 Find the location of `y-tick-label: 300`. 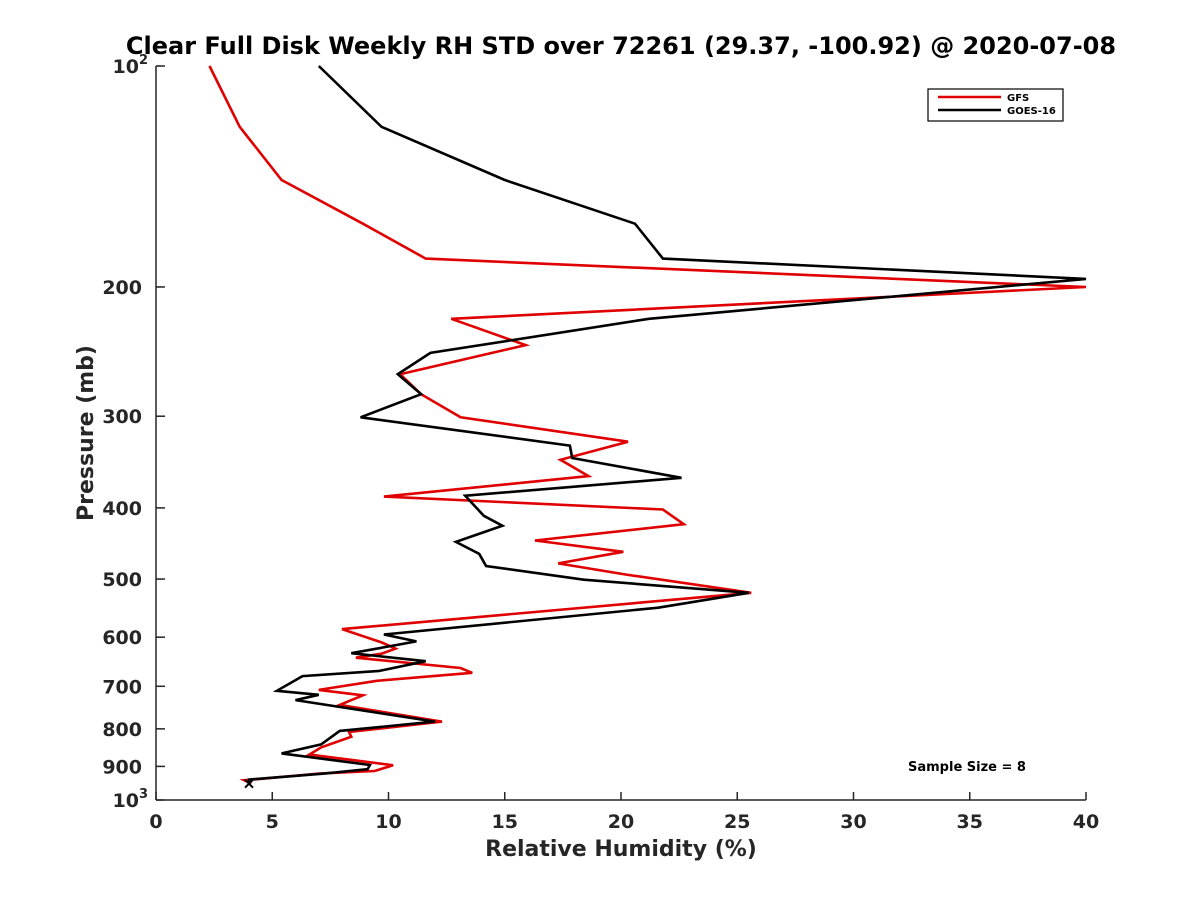

y-tick-label: 300 is located at coordinates (122, 417).